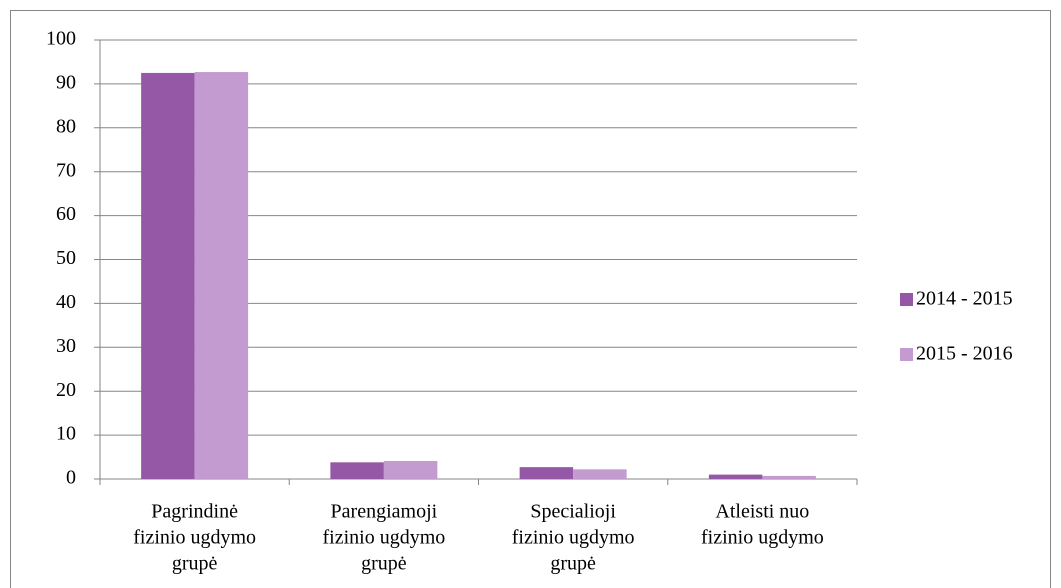  I want to click on legend-label: 2015 - 2016, so click(964, 354).